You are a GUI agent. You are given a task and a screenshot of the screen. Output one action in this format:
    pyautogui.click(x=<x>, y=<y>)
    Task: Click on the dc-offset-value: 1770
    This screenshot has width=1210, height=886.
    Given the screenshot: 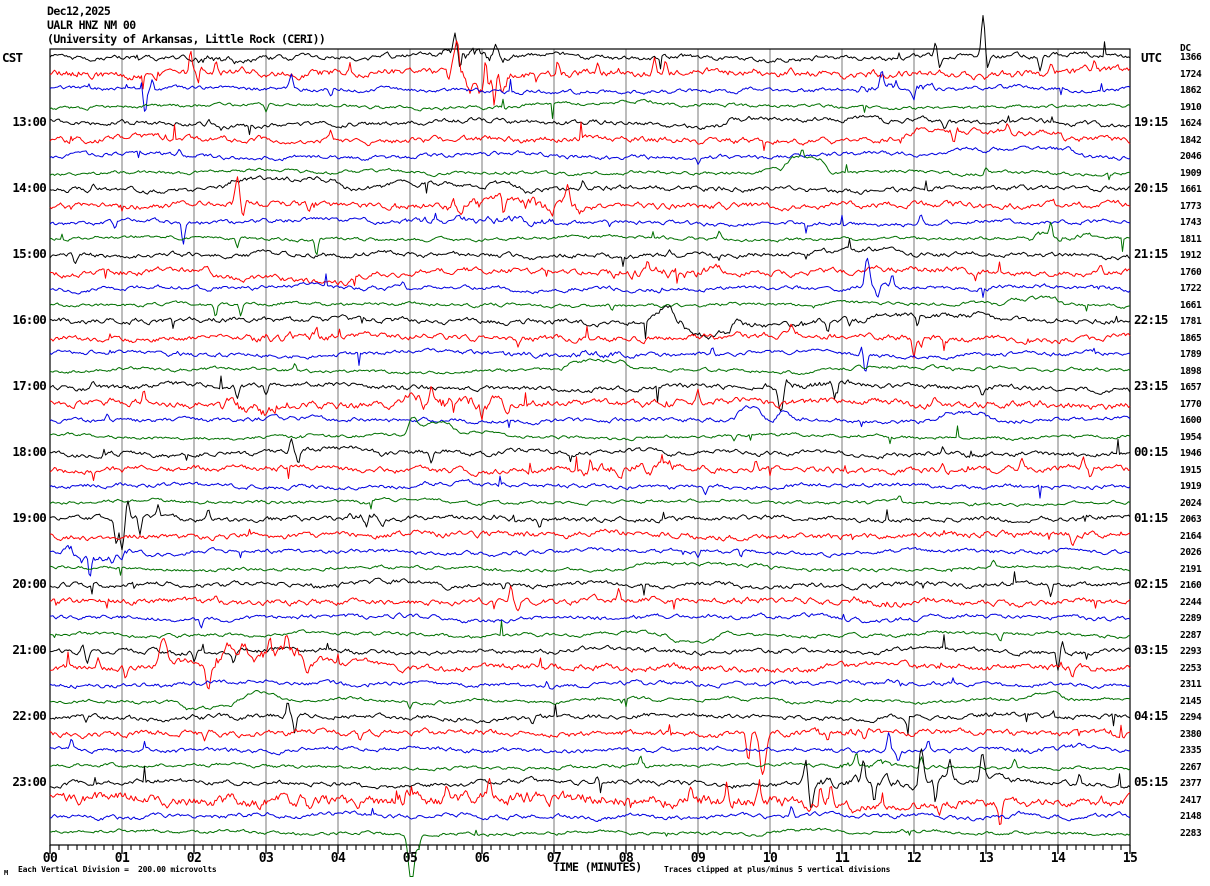 What is the action you would take?
    pyautogui.click(x=1191, y=404)
    